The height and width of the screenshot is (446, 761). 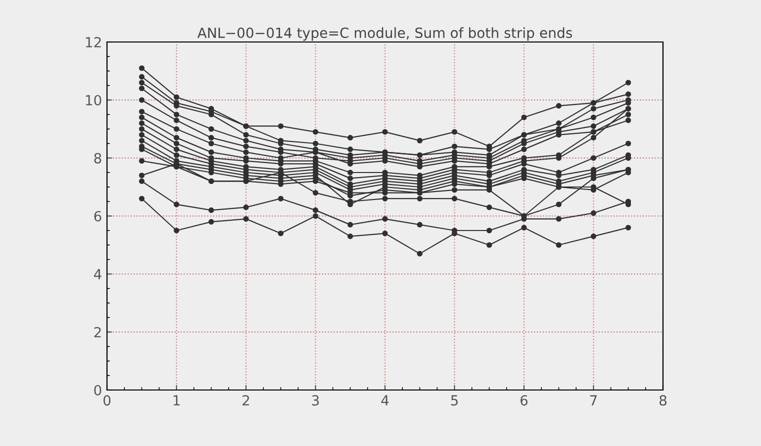 I want to click on x-tick-label: 3, so click(x=315, y=400).